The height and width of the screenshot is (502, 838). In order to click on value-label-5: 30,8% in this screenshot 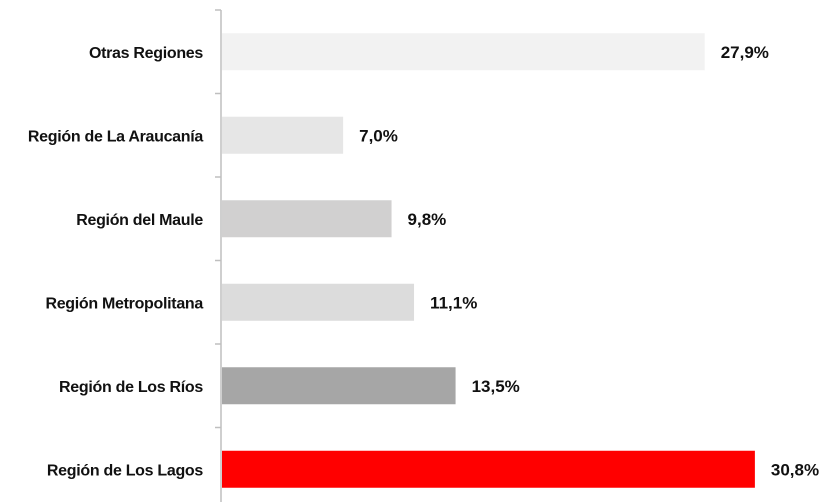, I will do `click(795, 469)`.